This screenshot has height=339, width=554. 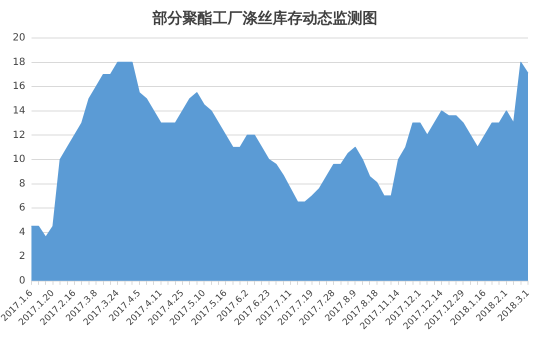 I want to click on y-tick-label: 18, so click(x=19, y=62).